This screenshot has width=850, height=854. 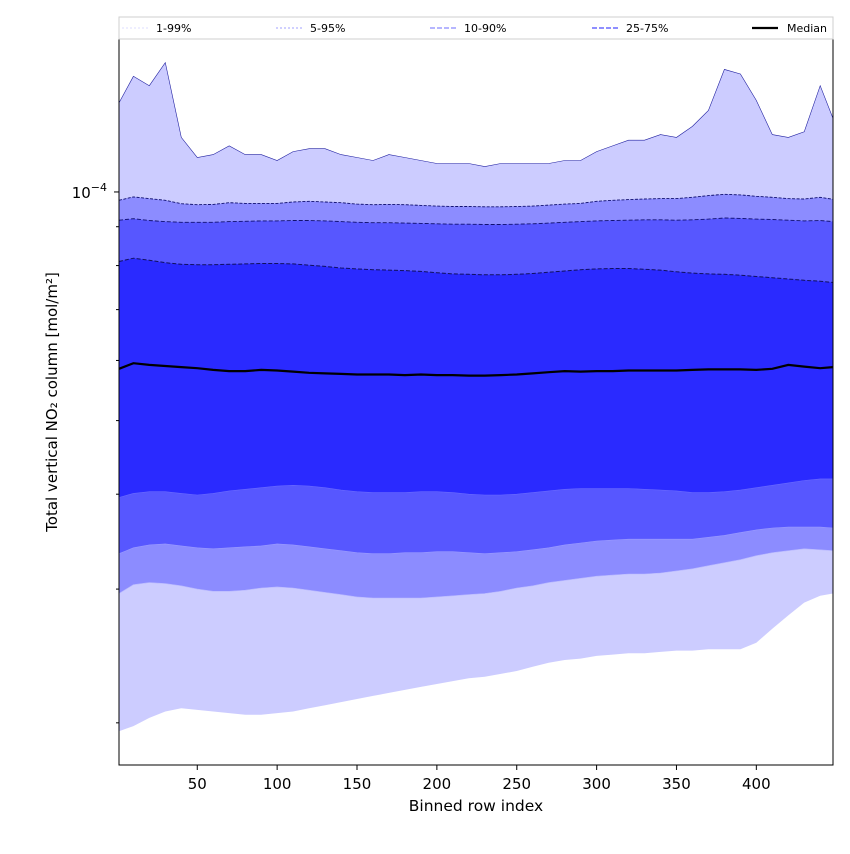 I want to click on x-tick-label: 400, so click(x=756, y=784).